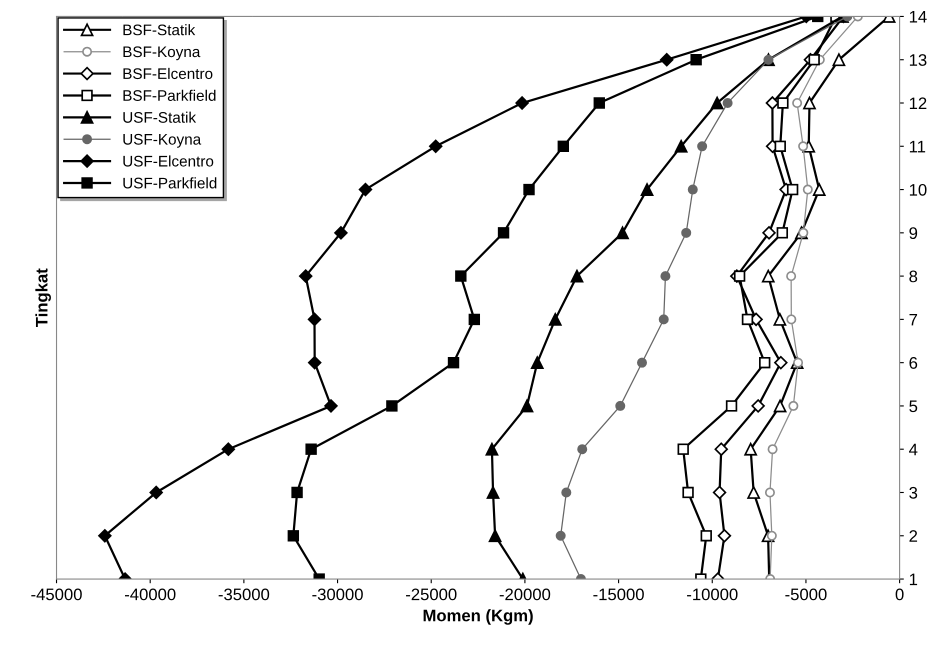 This screenshot has height=658, width=942. What do you see at coordinates (478, 617) in the screenshot?
I see `x-axis-title: Momen (Kgm)` at bounding box center [478, 617].